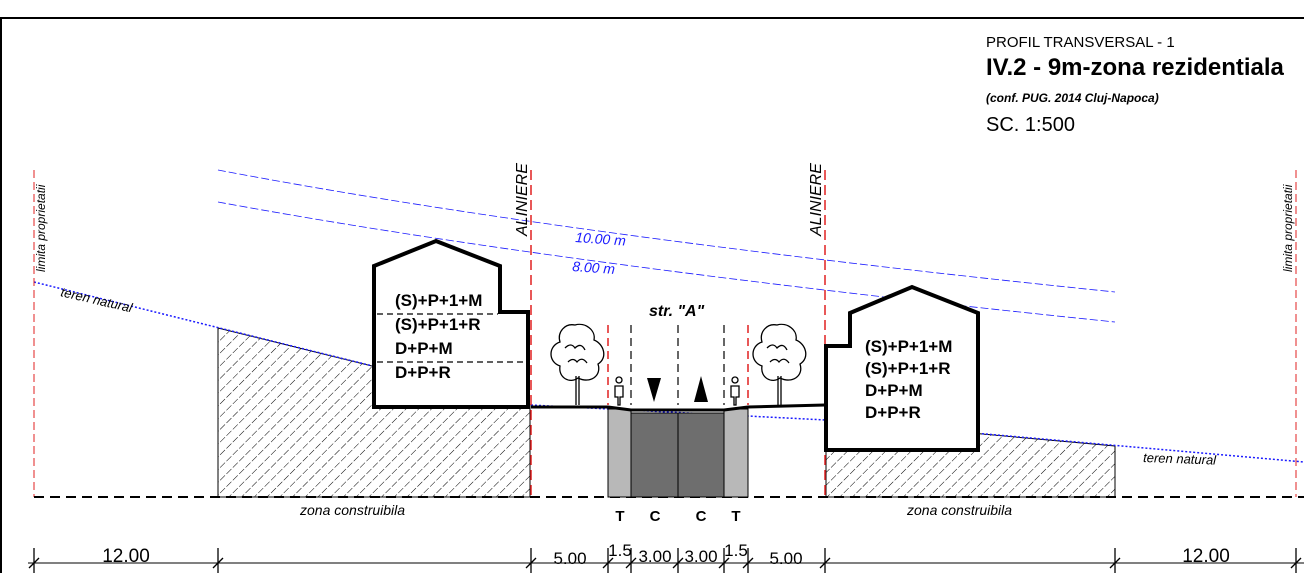 Image resolution: width=1304 pixels, height=573 pixels. I want to click on building-right-outline, so click(902, 368).